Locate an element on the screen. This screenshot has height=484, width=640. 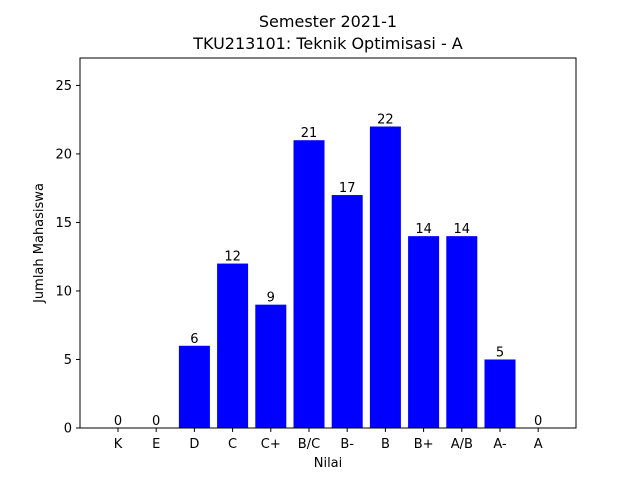
bar-B+ is located at coordinates (424, 332).